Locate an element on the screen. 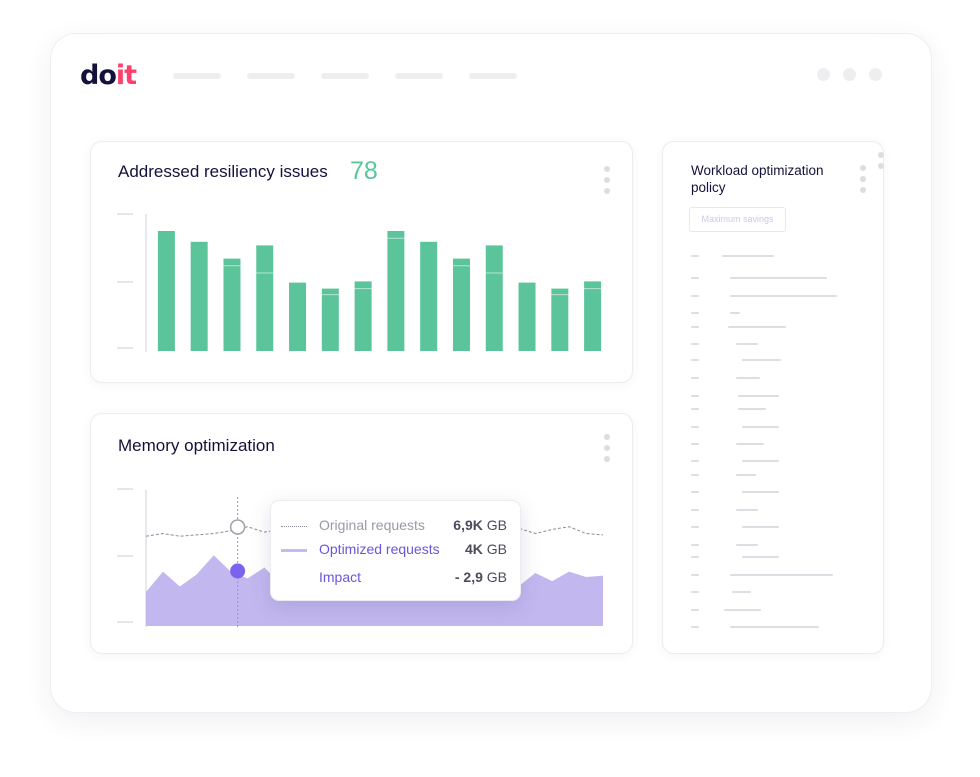  purple-line-swatch-icon is located at coordinates (294, 550).